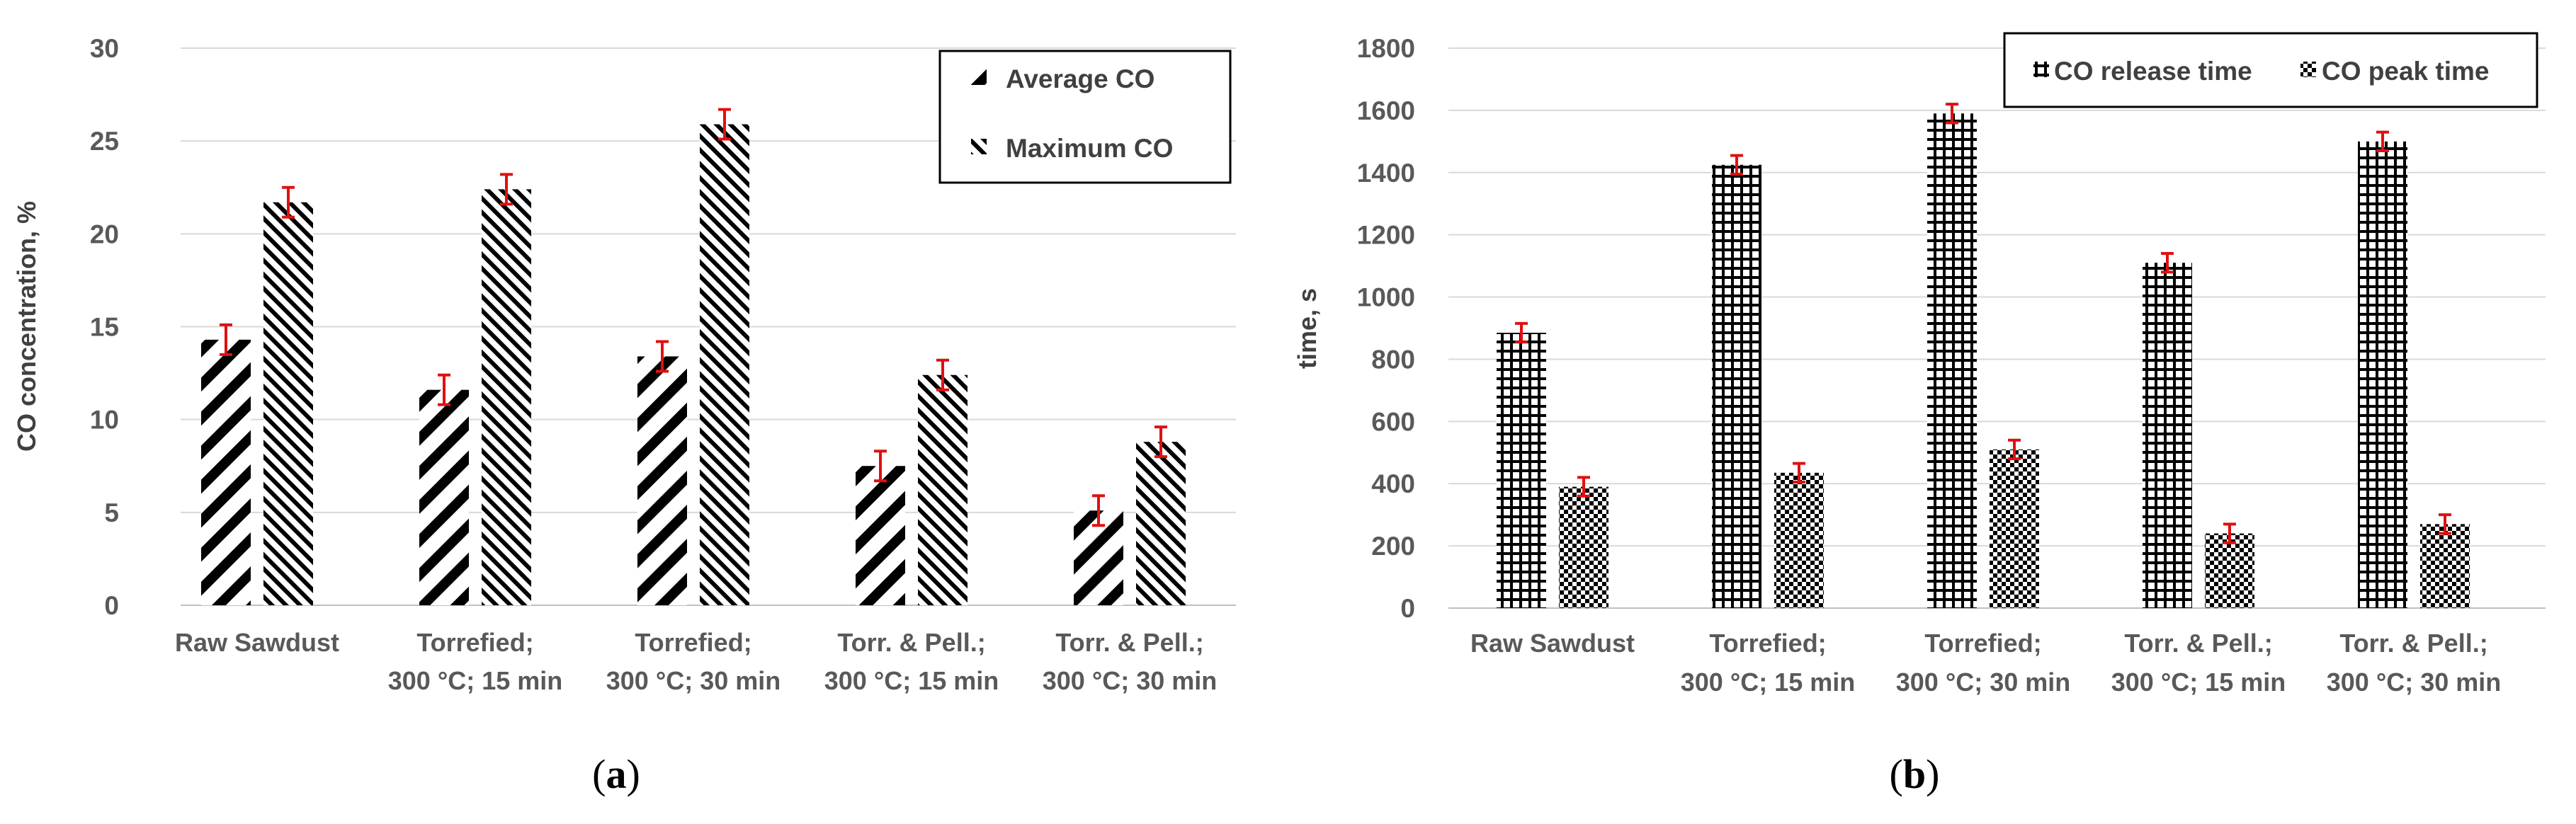 This screenshot has height=824, width=2576. What do you see at coordinates (104, 49) in the screenshot?
I see `y-tick-label: 30` at bounding box center [104, 49].